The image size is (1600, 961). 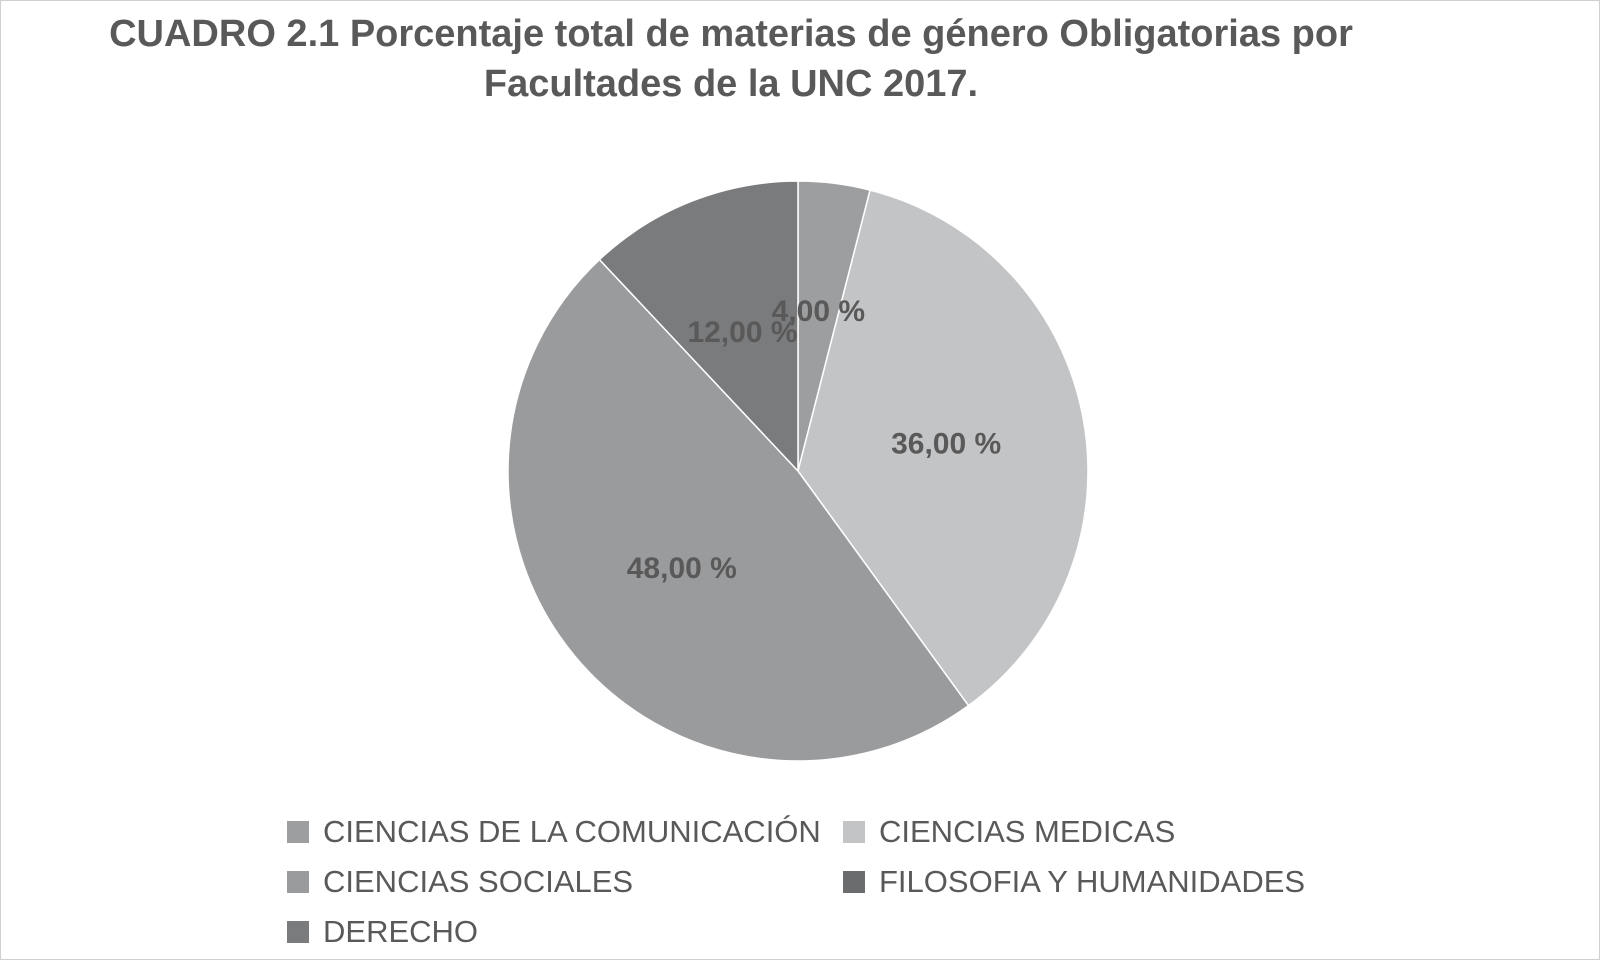 I want to click on legend-item-ciencias-de-la-comunicacion: CIENCIAS DE LA COMUNICACIÓN, so click(x=565, y=832).